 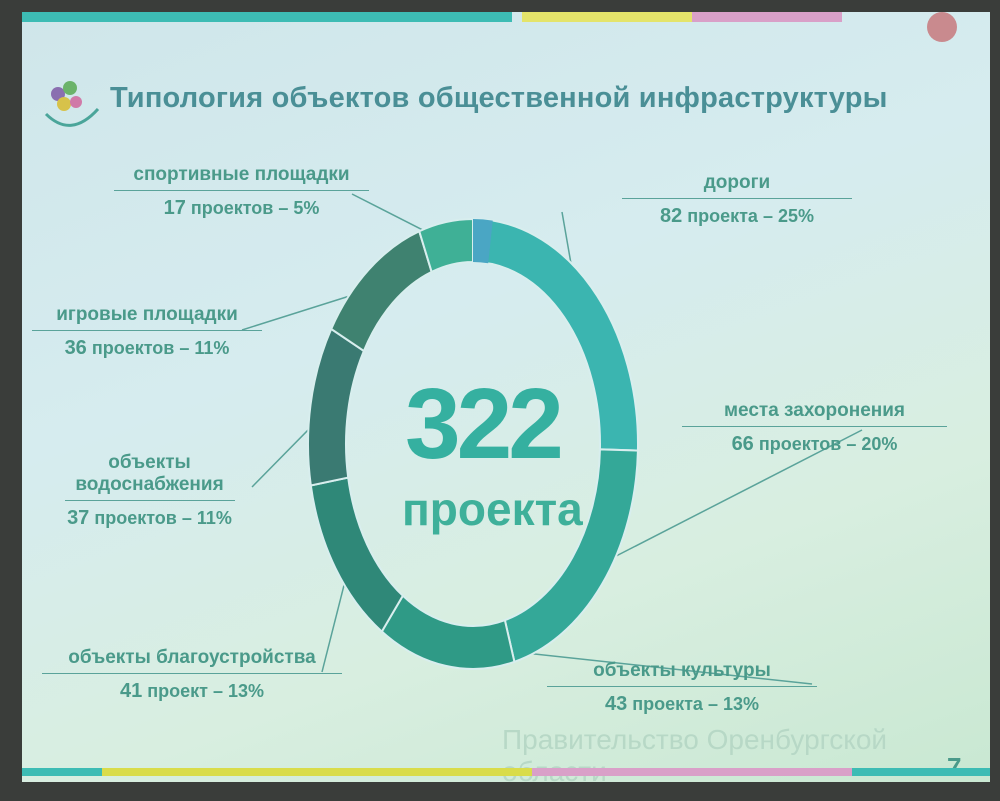 I want to click on label-sports: спортивные площадки 17 проектов – 5%, so click(x=241, y=192).